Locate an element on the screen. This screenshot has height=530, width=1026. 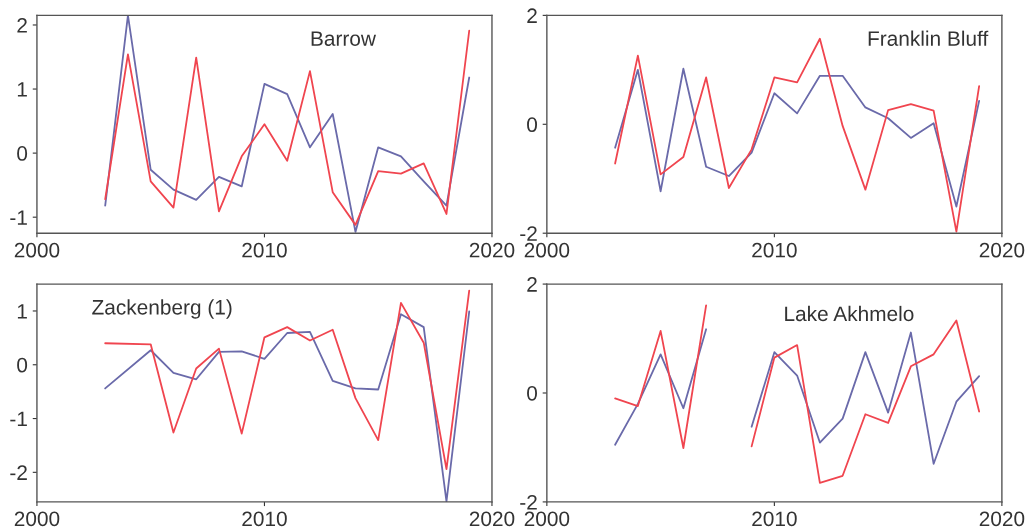
annotation: Barrow is located at coordinates (343, 38).